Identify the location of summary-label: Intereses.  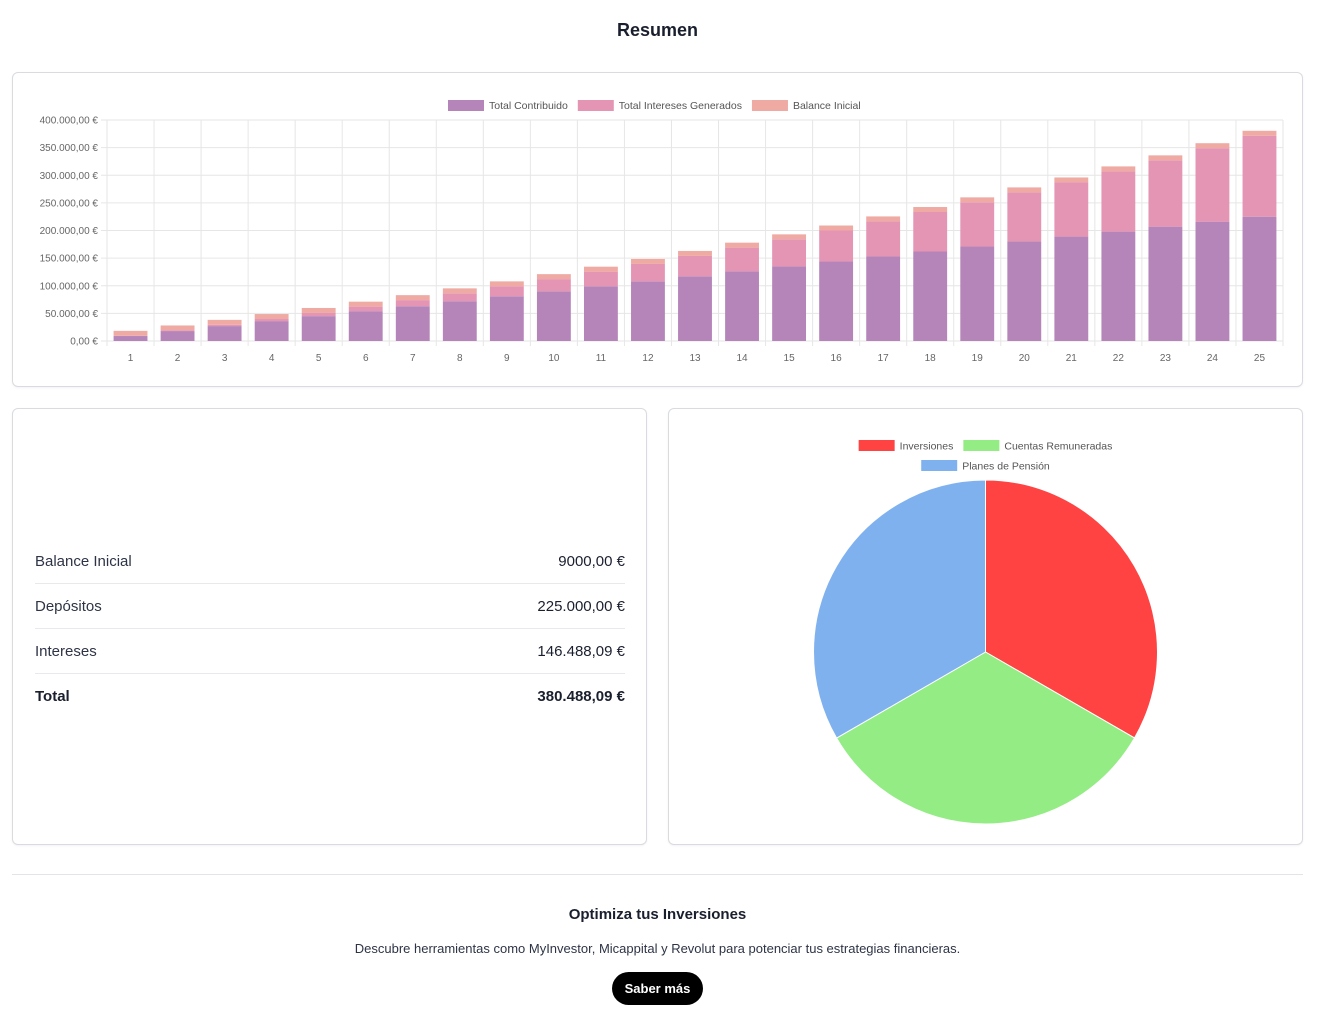
(66, 651).